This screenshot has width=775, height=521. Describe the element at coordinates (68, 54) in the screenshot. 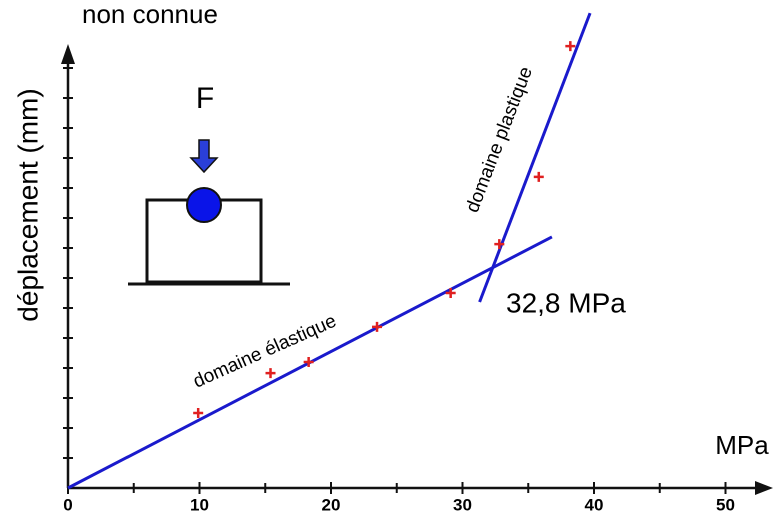

I see `y-axis-arrow` at that location.